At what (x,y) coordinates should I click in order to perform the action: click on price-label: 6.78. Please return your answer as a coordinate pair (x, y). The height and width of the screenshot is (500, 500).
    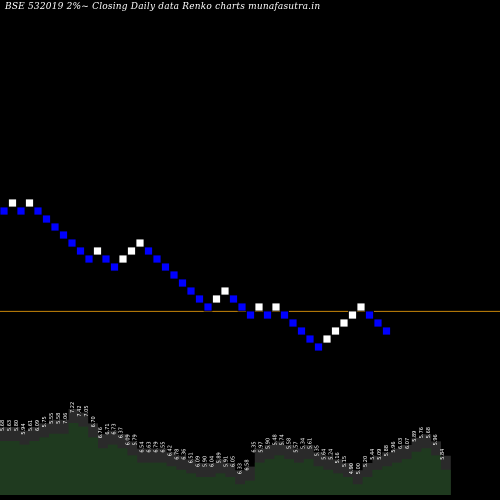
    Looking at the image, I should click on (178, 454).